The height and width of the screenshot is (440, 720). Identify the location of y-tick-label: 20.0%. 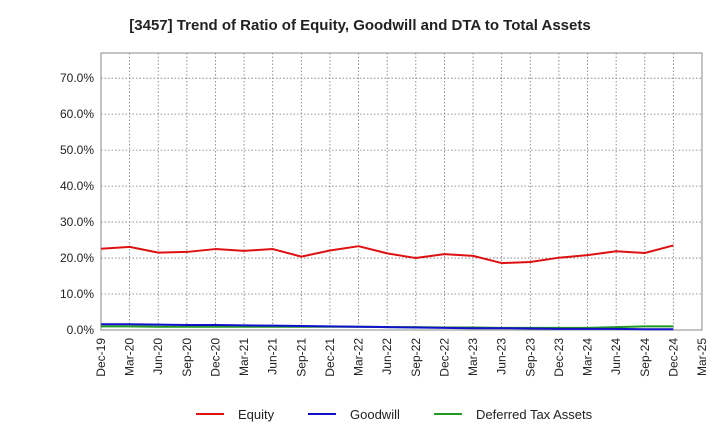
(77, 258).